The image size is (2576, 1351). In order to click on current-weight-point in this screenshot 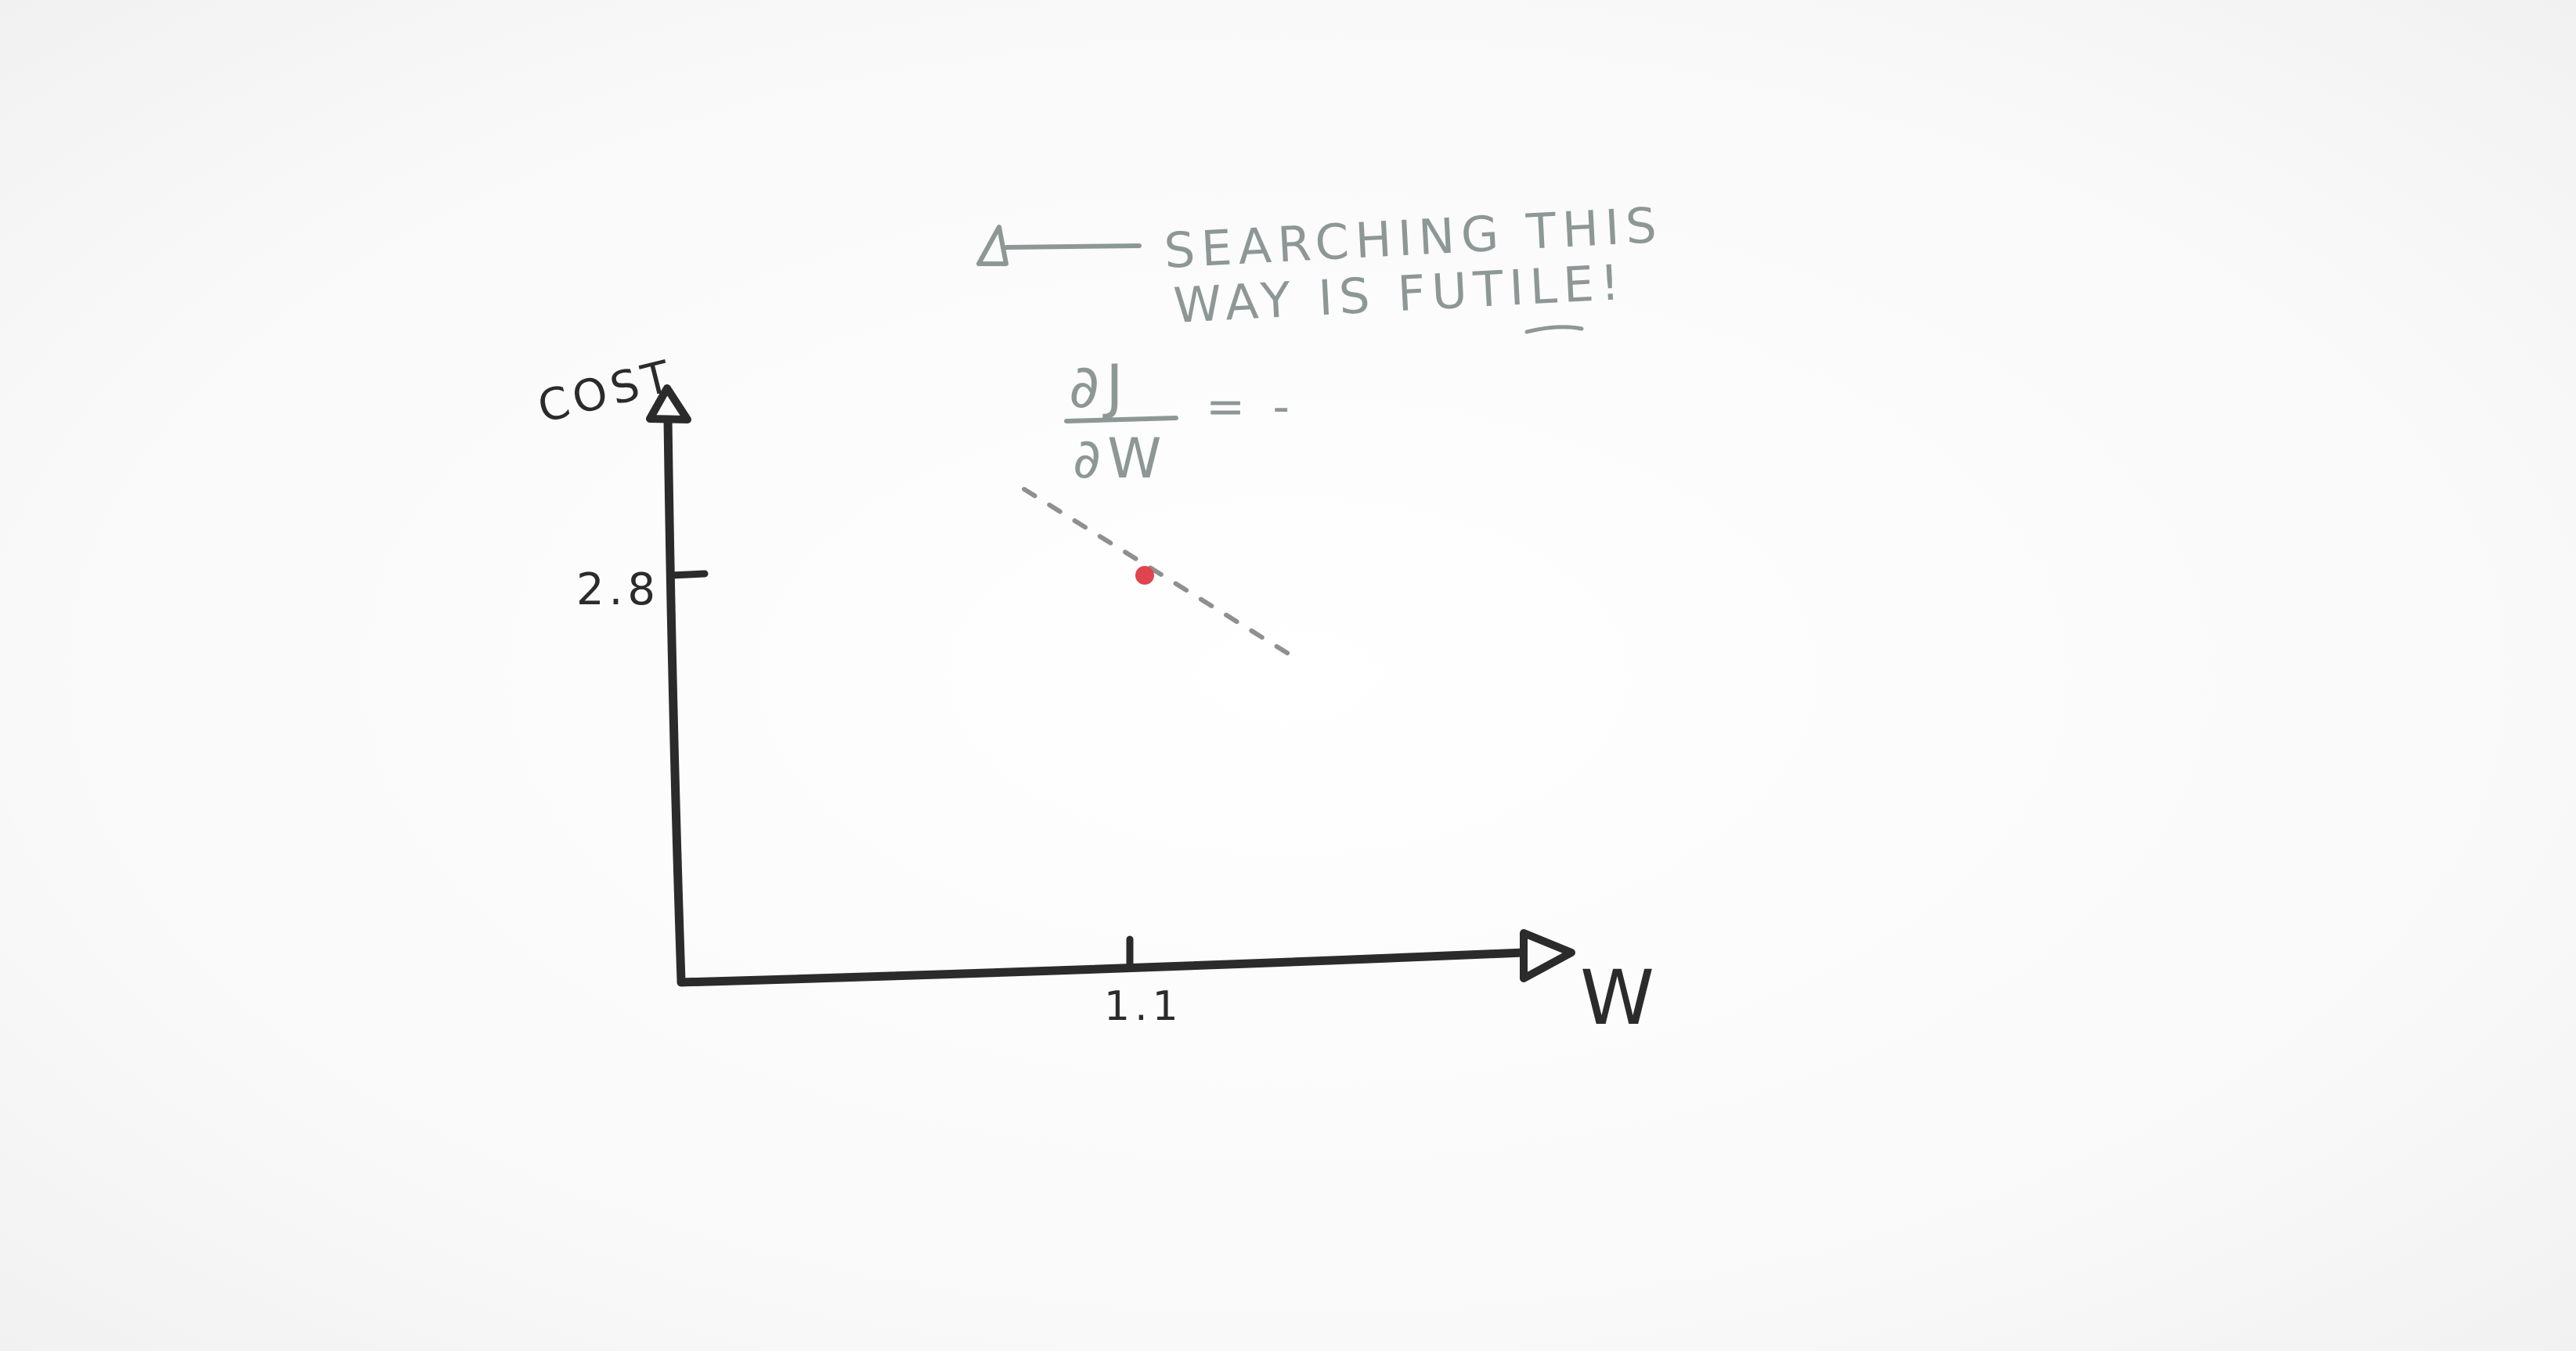, I will do `click(1145, 575)`.